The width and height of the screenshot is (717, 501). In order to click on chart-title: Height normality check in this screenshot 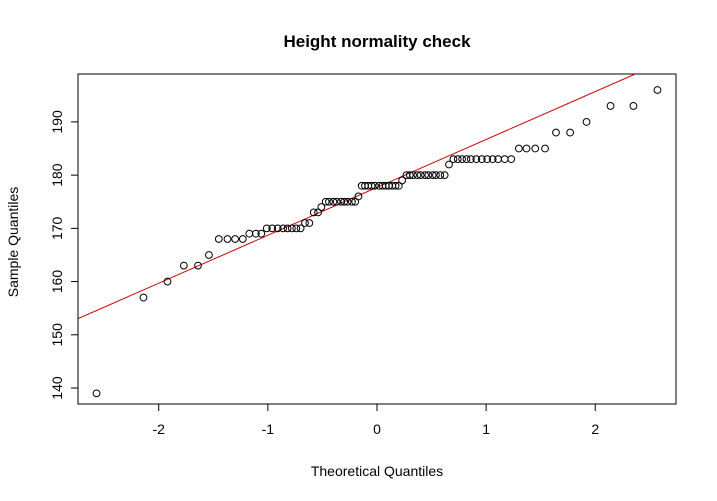, I will do `click(377, 41)`.